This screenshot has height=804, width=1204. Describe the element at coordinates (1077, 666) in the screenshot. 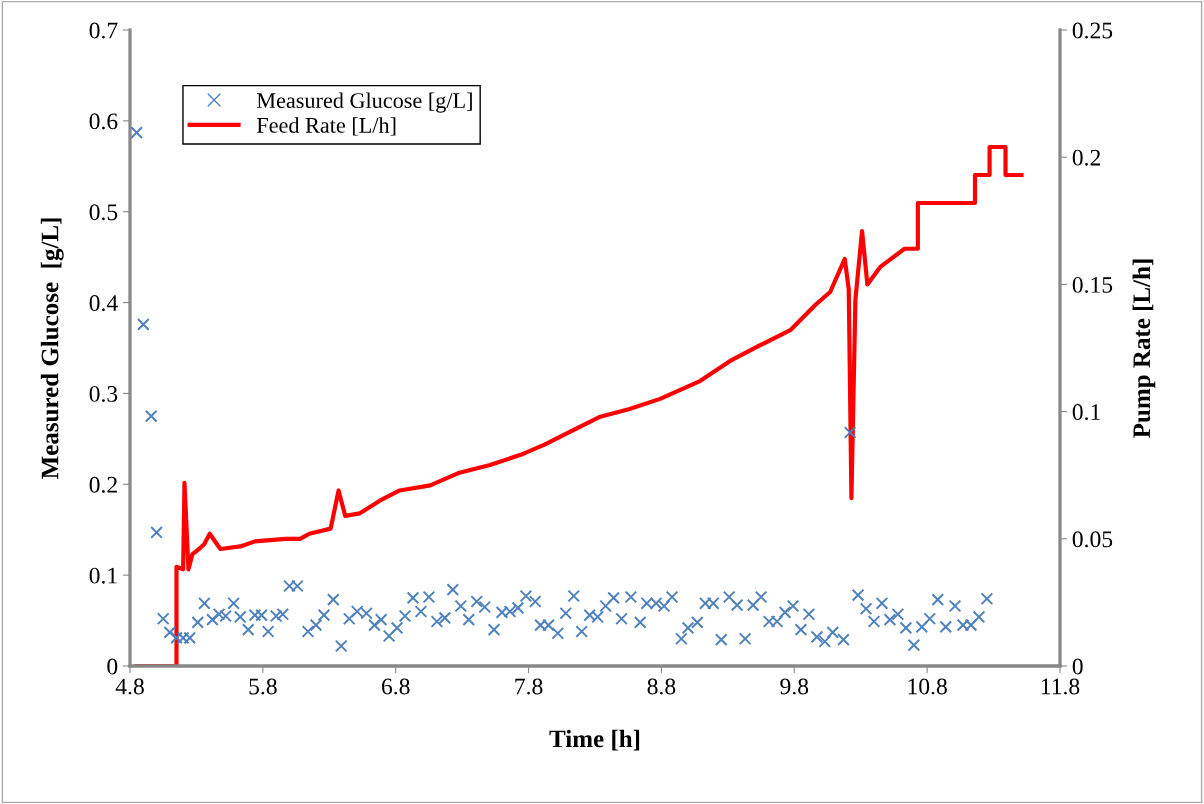

I see `y2-tick-label: 0` at that location.